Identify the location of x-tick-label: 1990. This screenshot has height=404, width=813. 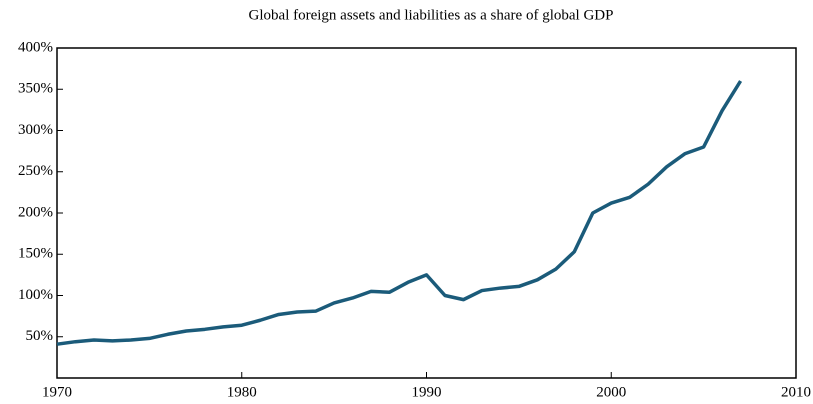
(427, 392).